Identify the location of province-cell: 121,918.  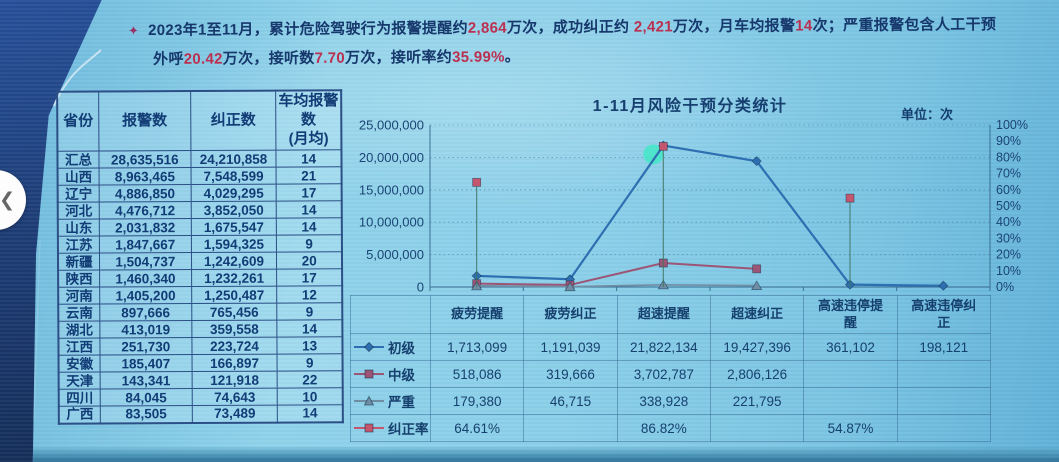
(234, 380).